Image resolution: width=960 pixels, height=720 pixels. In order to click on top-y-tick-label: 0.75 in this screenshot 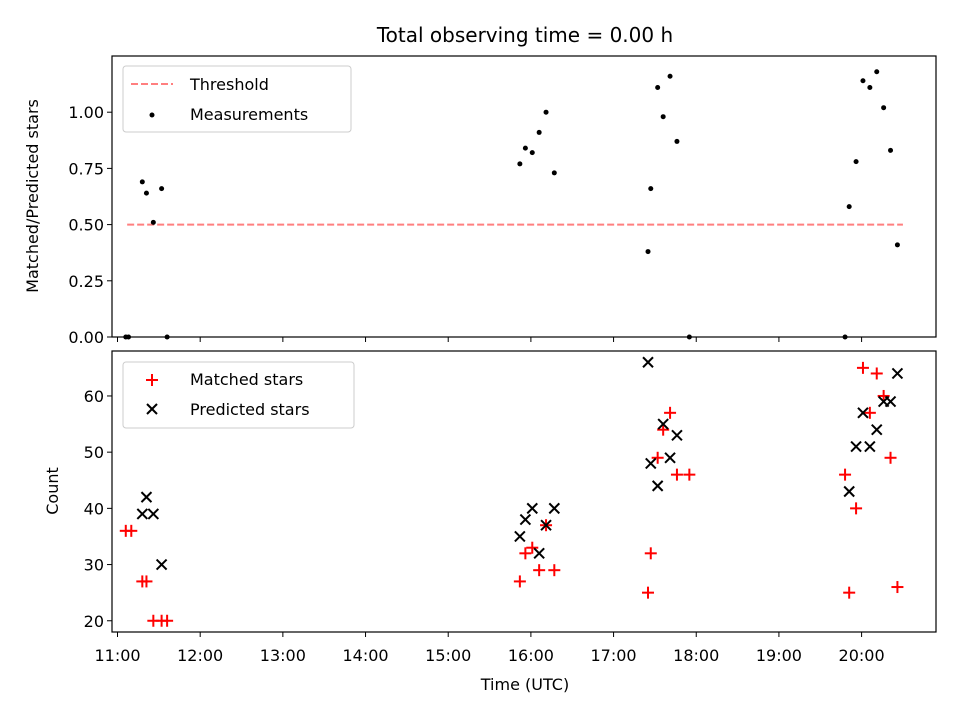, I will do `click(86, 168)`.